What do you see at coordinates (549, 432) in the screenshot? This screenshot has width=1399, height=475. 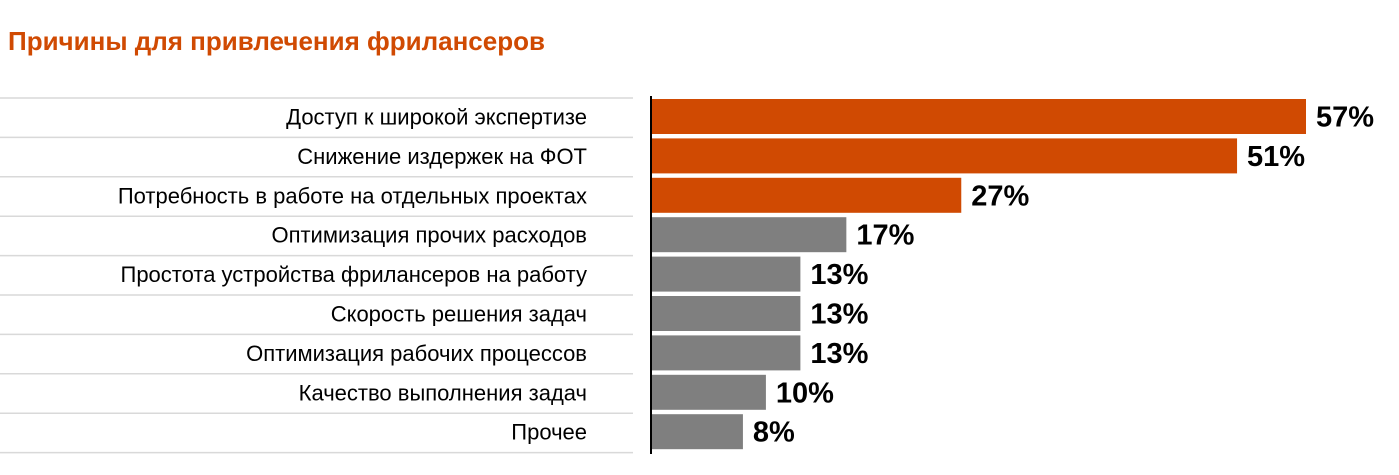 I see `category-label: Прочее` at bounding box center [549, 432].